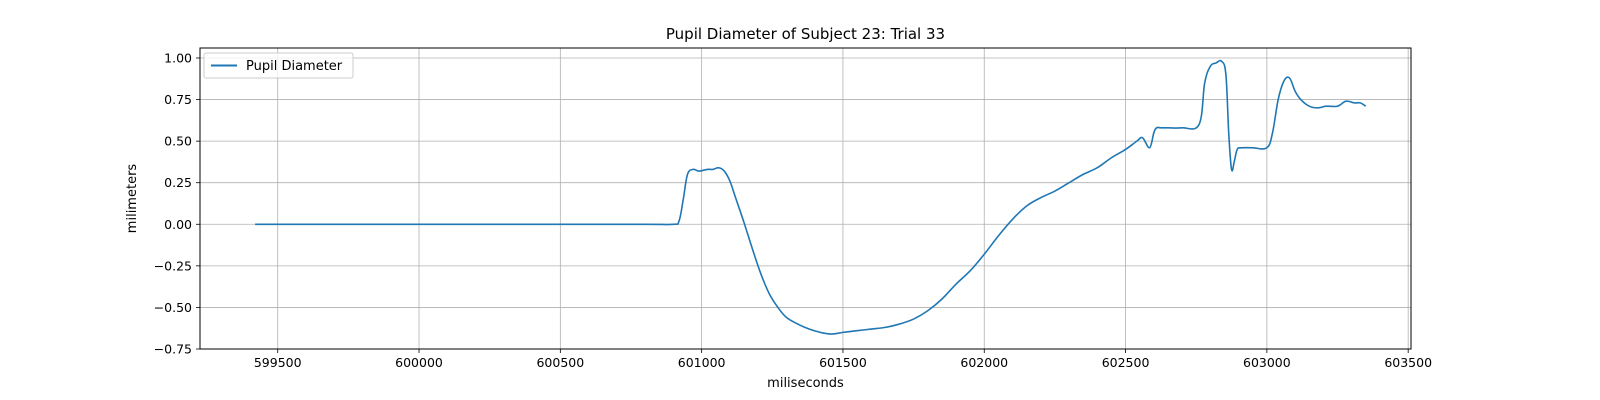 The height and width of the screenshot is (400, 1600). Describe the element at coordinates (294, 66) in the screenshot. I see `legend-label: Pupil Diameter` at that location.